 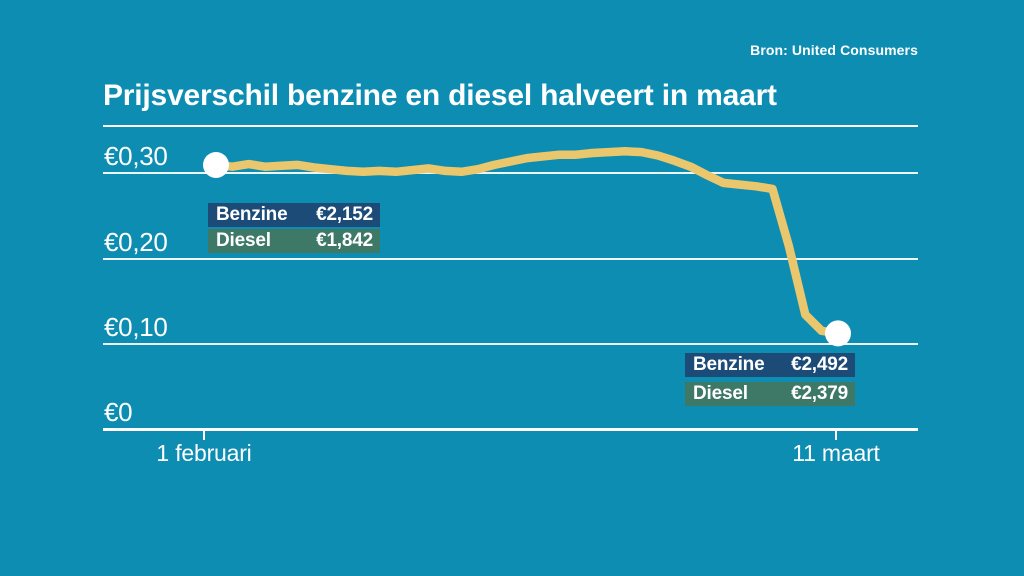 What do you see at coordinates (344, 214) in the screenshot?
I see `start-benzine-value: €2,152` at bounding box center [344, 214].